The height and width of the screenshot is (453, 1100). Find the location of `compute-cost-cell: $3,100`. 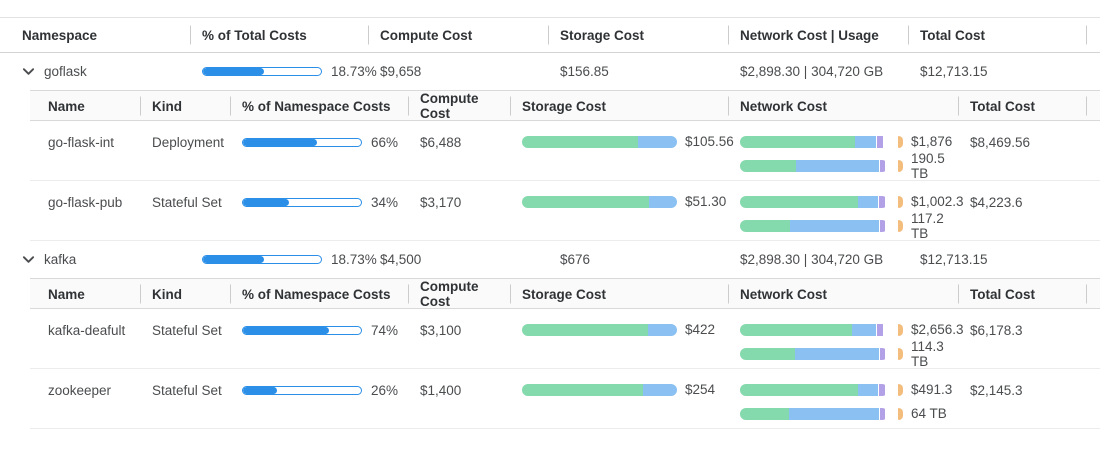

compute-cost-cell: $3,100 is located at coordinates (459, 330).